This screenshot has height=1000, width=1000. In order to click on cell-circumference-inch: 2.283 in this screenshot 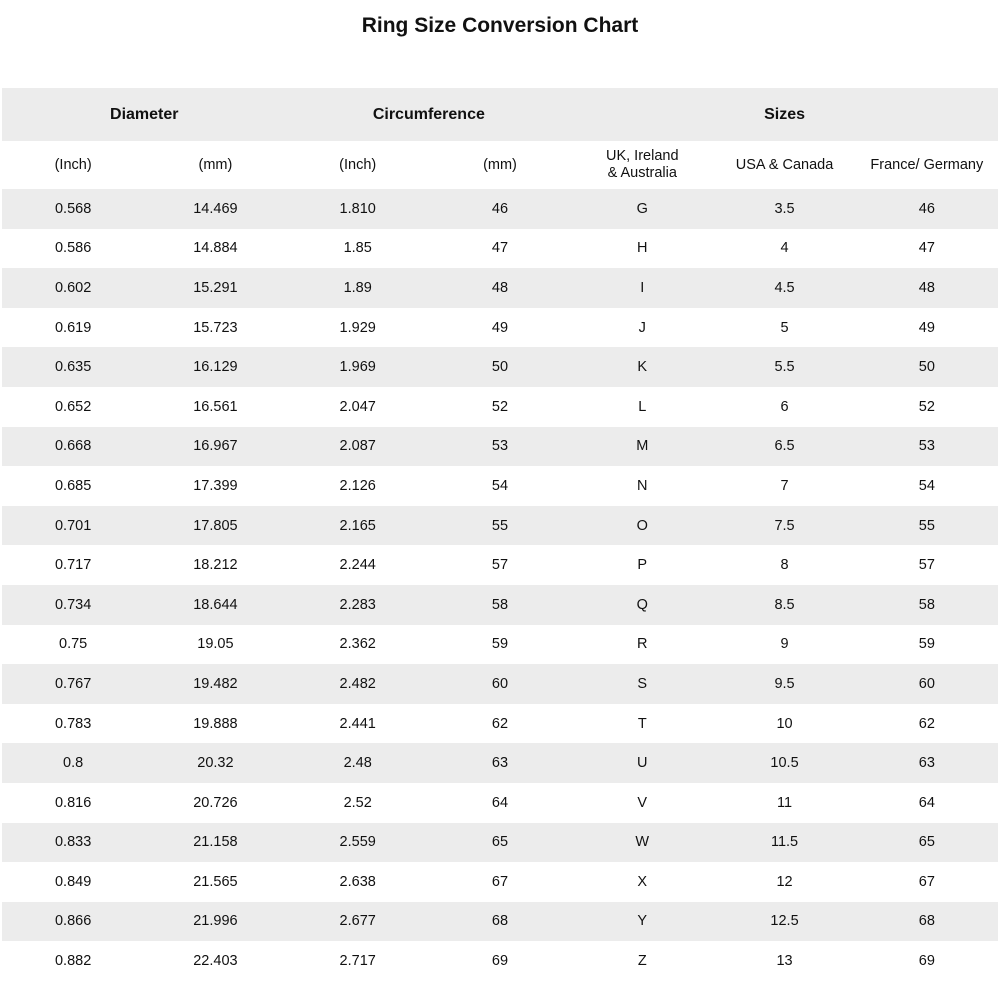, I will do `click(357, 604)`.